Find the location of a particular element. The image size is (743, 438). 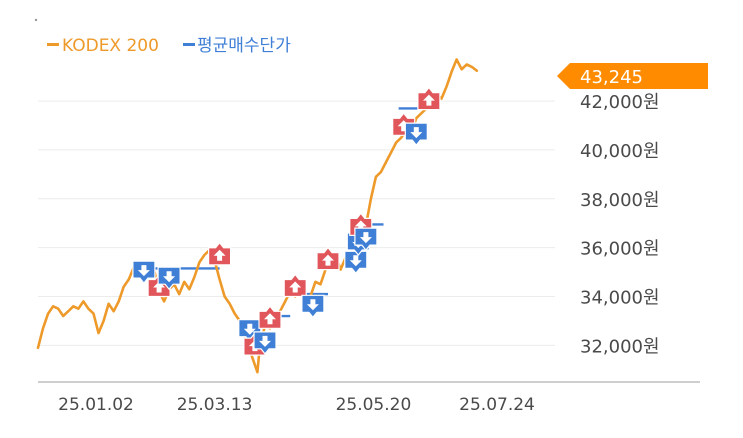

price-tag-shape is located at coordinates (632, 76).